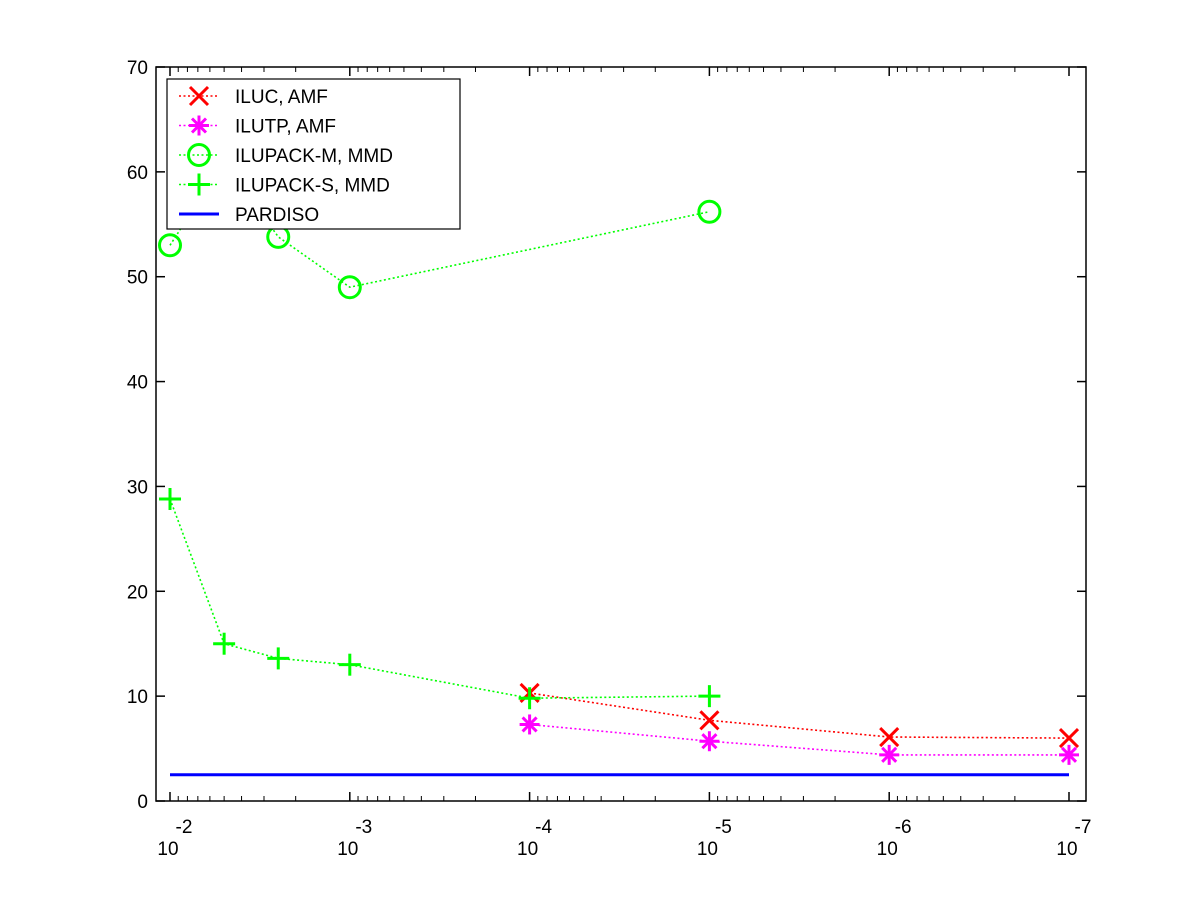 The width and height of the screenshot is (1200, 900). I want to click on y-tick-label: 0, so click(142, 802).